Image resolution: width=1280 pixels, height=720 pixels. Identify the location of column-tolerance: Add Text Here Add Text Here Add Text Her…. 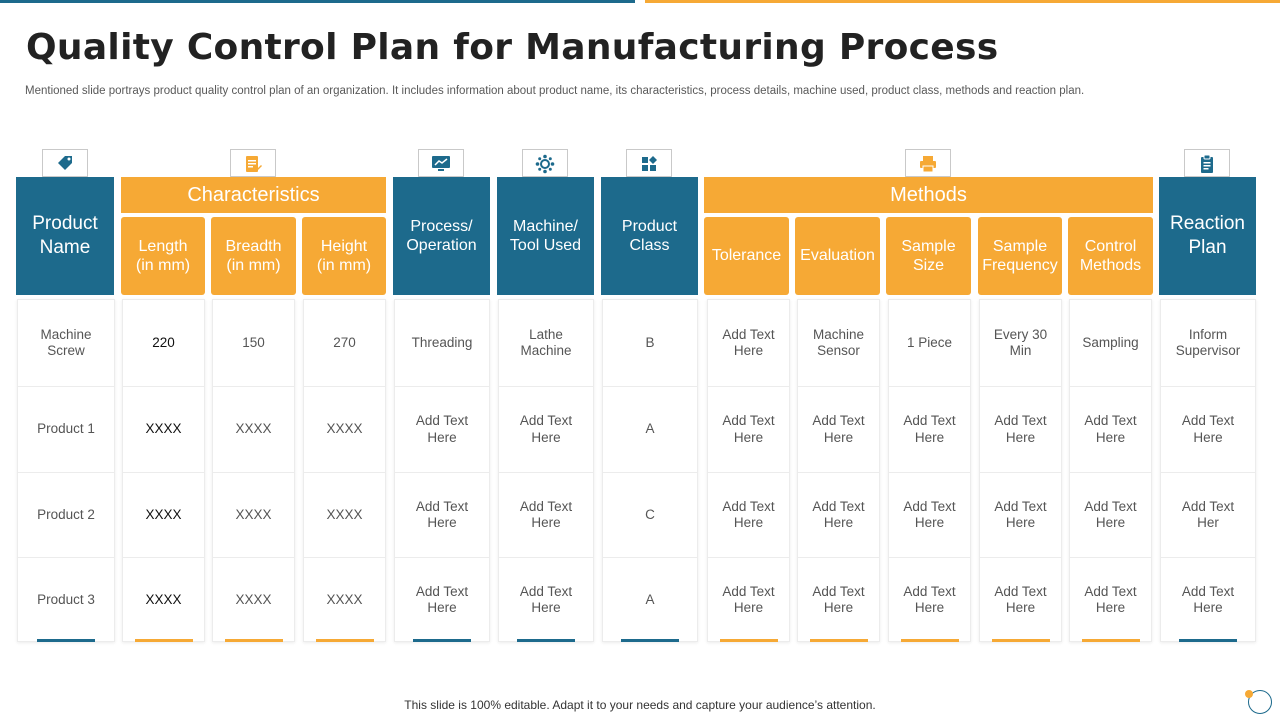
(748, 470).